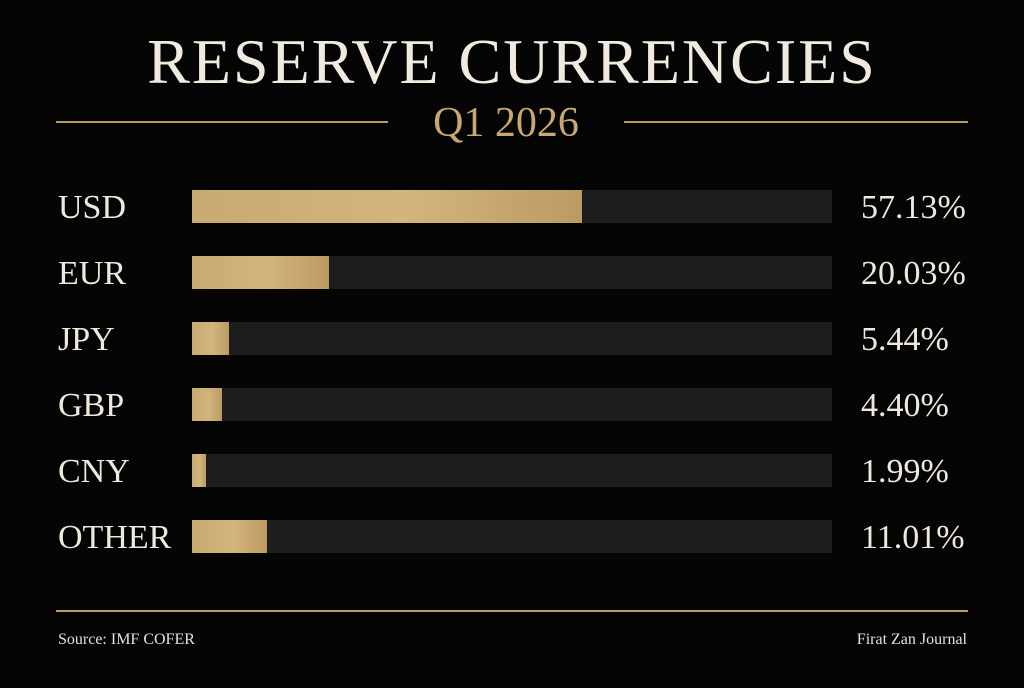  What do you see at coordinates (905, 471) in the screenshot?
I see `value-label-cny: 1.99%` at bounding box center [905, 471].